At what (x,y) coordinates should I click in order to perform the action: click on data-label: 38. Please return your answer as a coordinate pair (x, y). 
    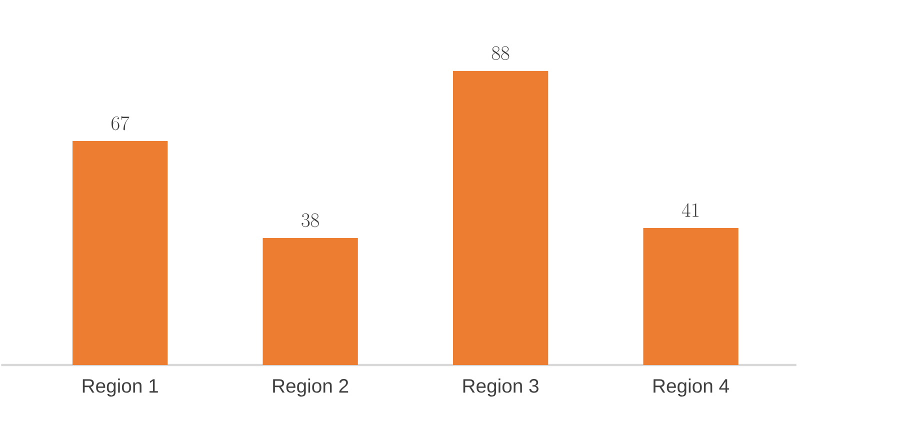
    Looking at the image, I should click on (310, 220).